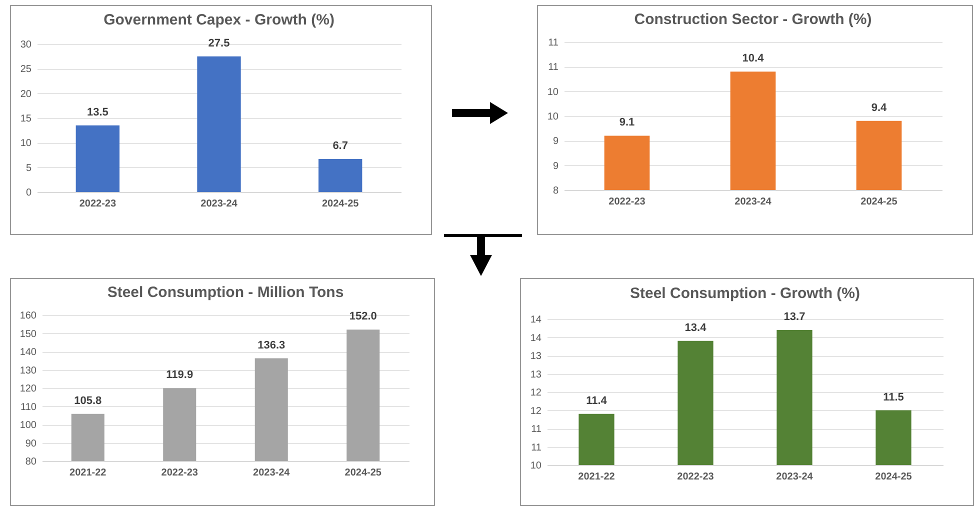 The width and height of the screenshot is (976, 508). What do you see at coordinates (31, 444) in the screenshot?
I see `y-tick-label: 90` at bounding box center [31, 444].